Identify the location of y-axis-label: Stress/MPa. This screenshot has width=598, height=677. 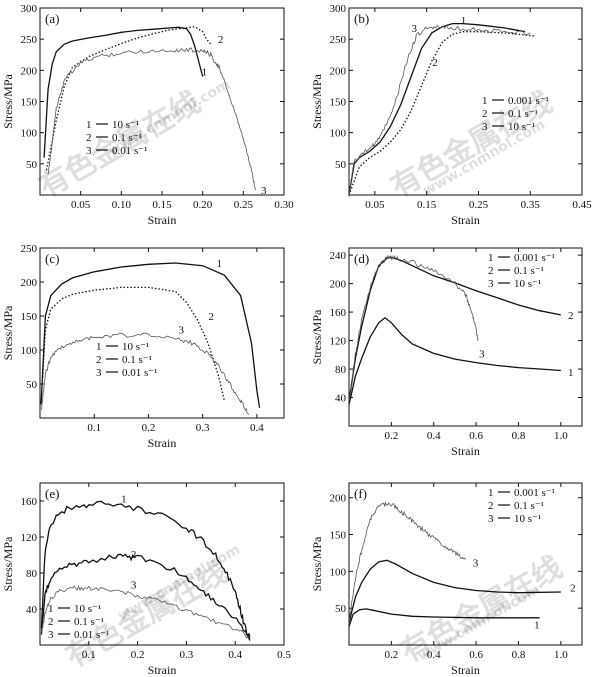
(317, 336).